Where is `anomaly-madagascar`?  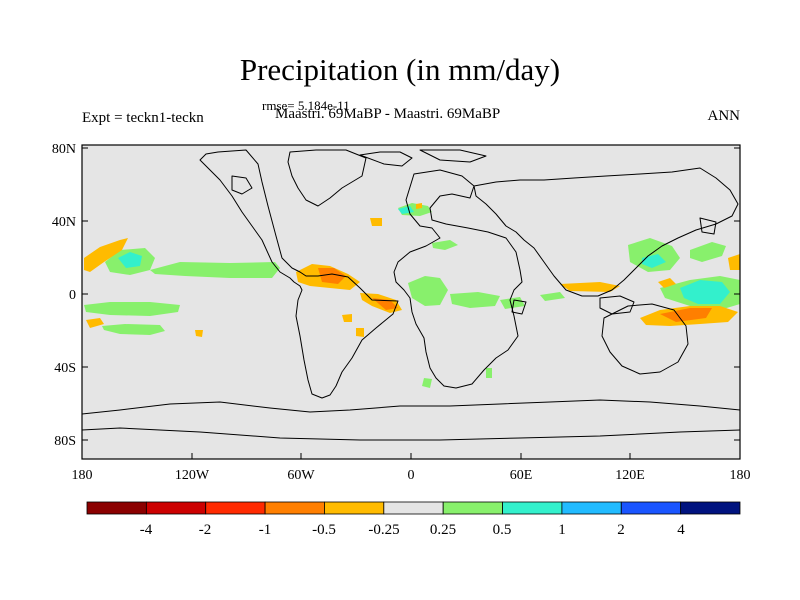
anomaly-madagascar is located at coordinates (489, 373).